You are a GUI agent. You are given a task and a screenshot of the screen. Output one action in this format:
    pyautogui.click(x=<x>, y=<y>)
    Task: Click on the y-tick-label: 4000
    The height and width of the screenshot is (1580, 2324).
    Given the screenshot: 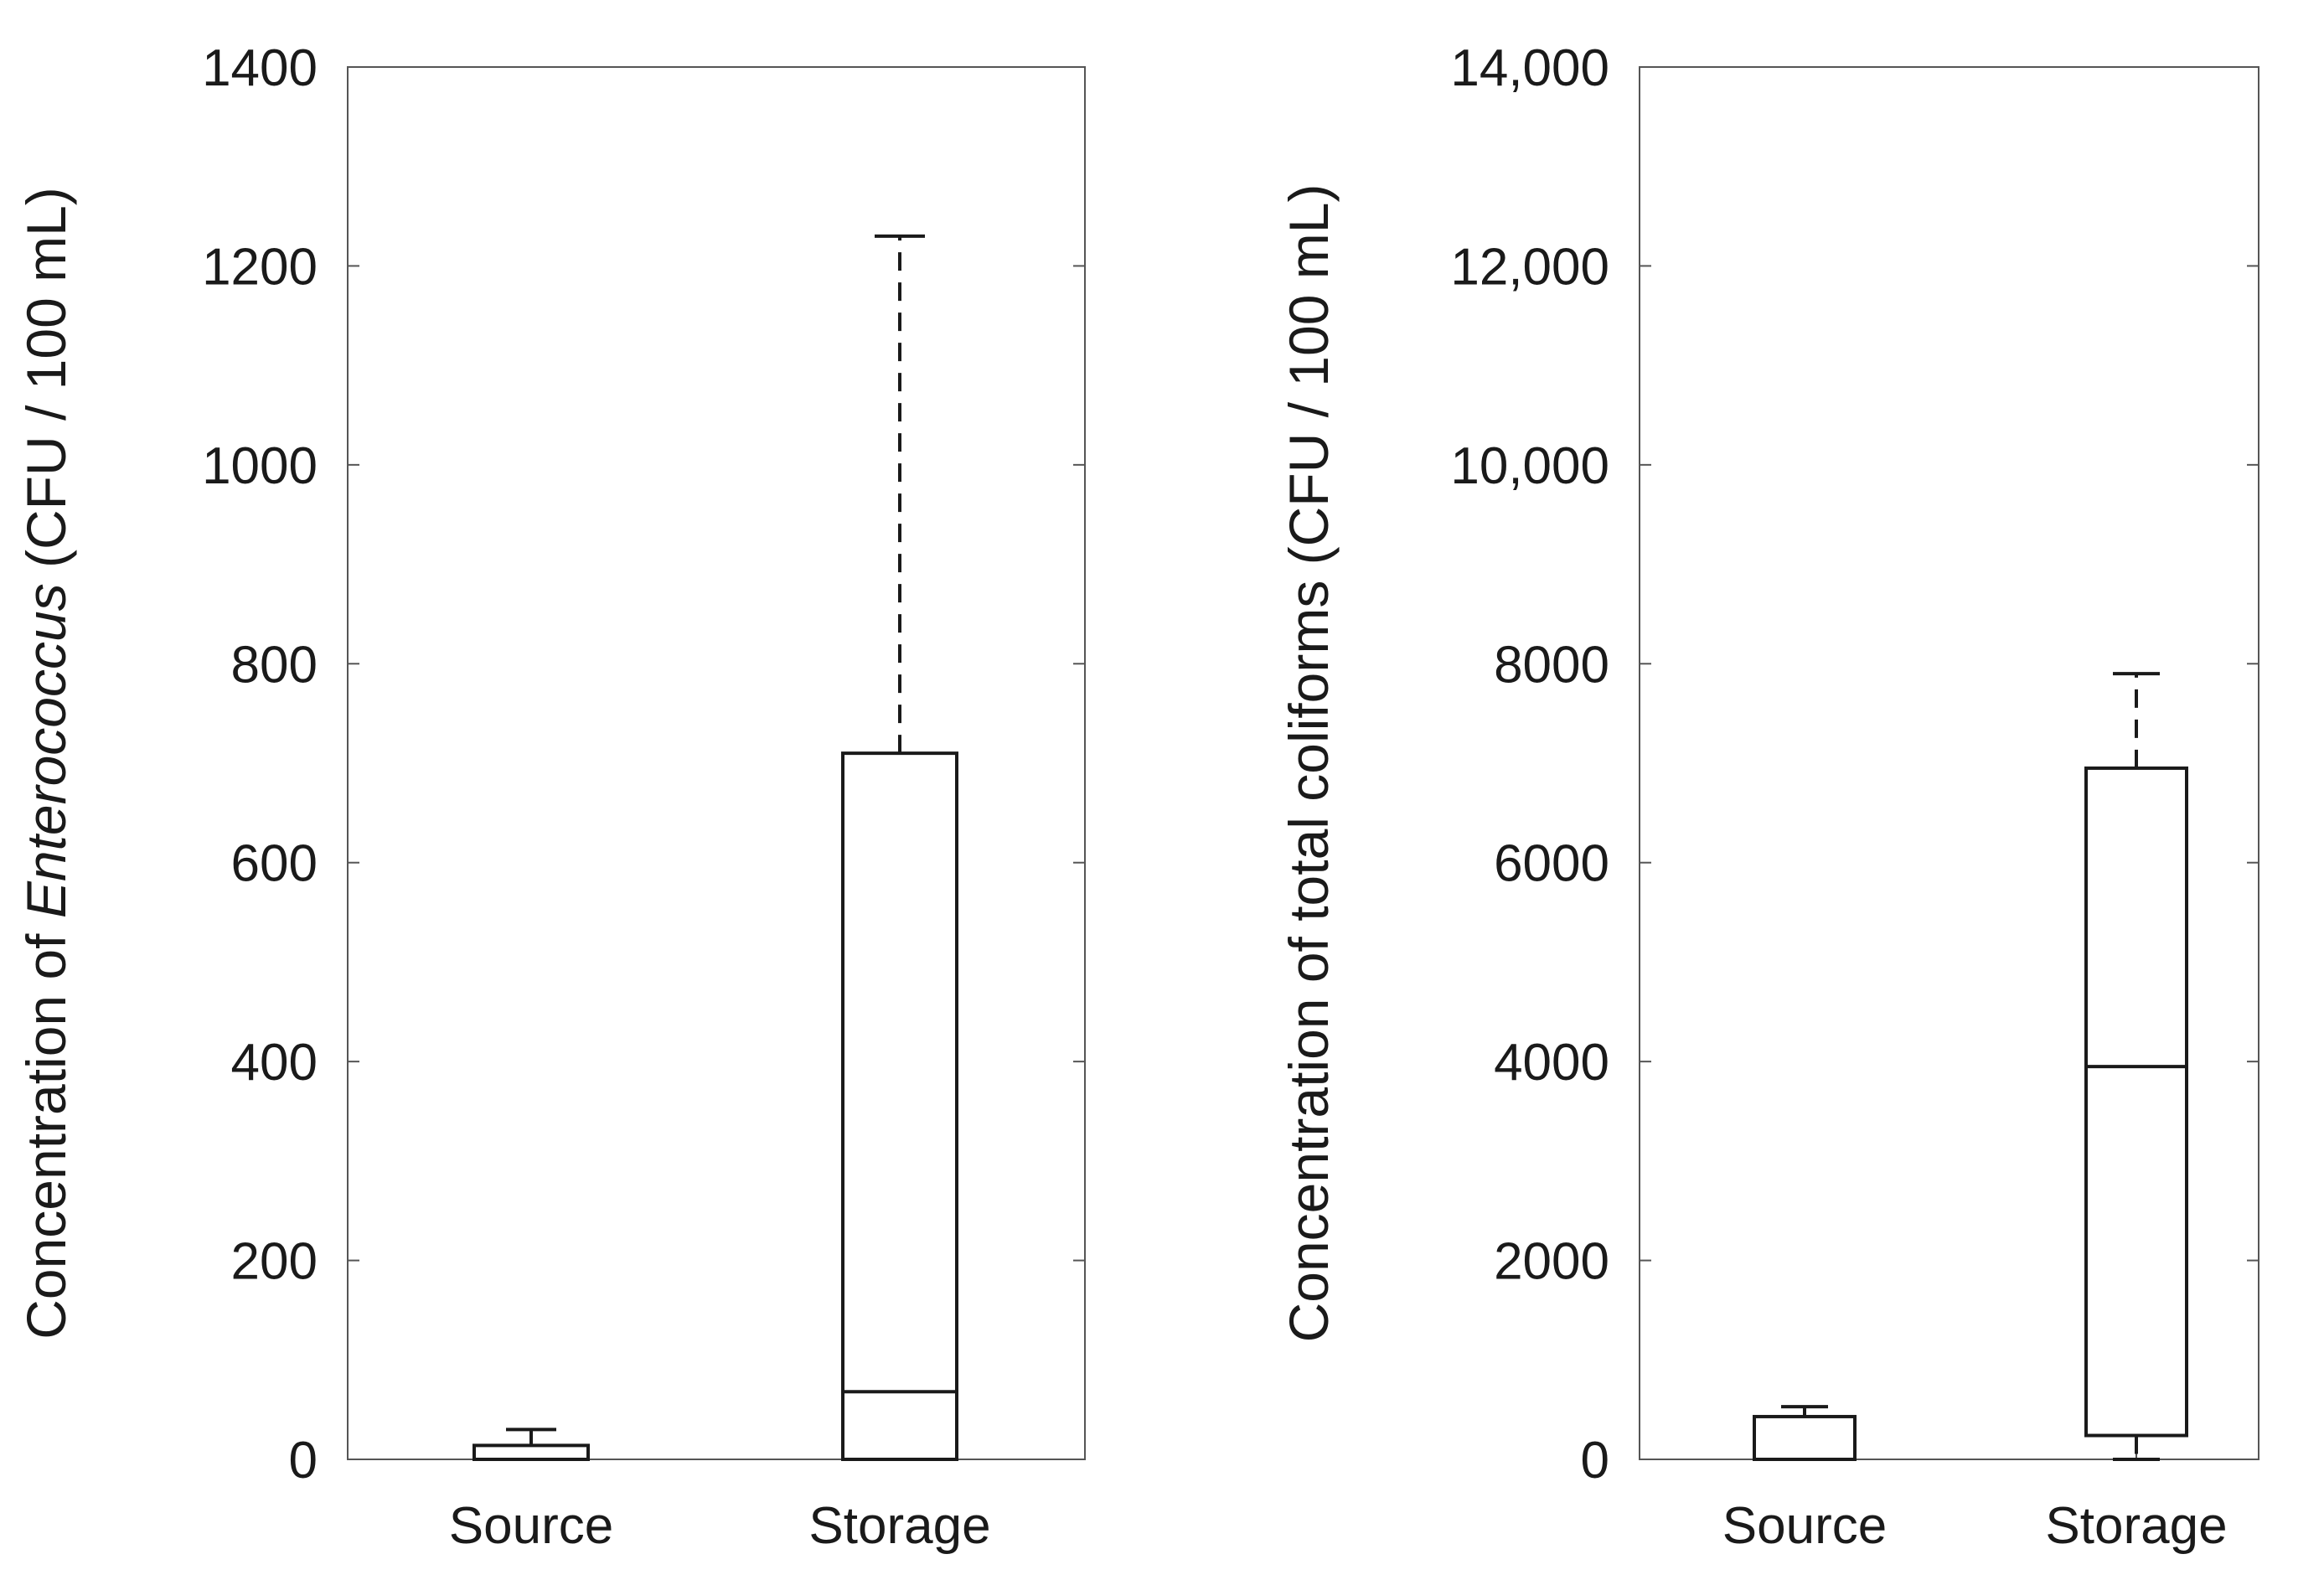 What is the action you would take?
    pyautogui.click(x=1551, y=1063)
    